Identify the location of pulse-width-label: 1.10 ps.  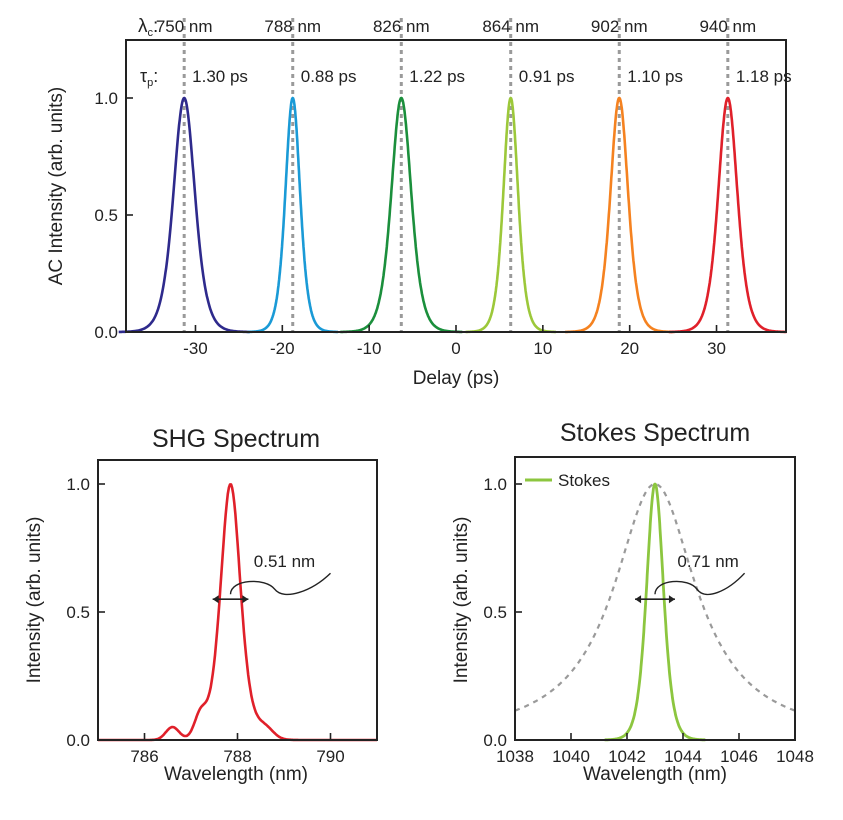
(655, 76).